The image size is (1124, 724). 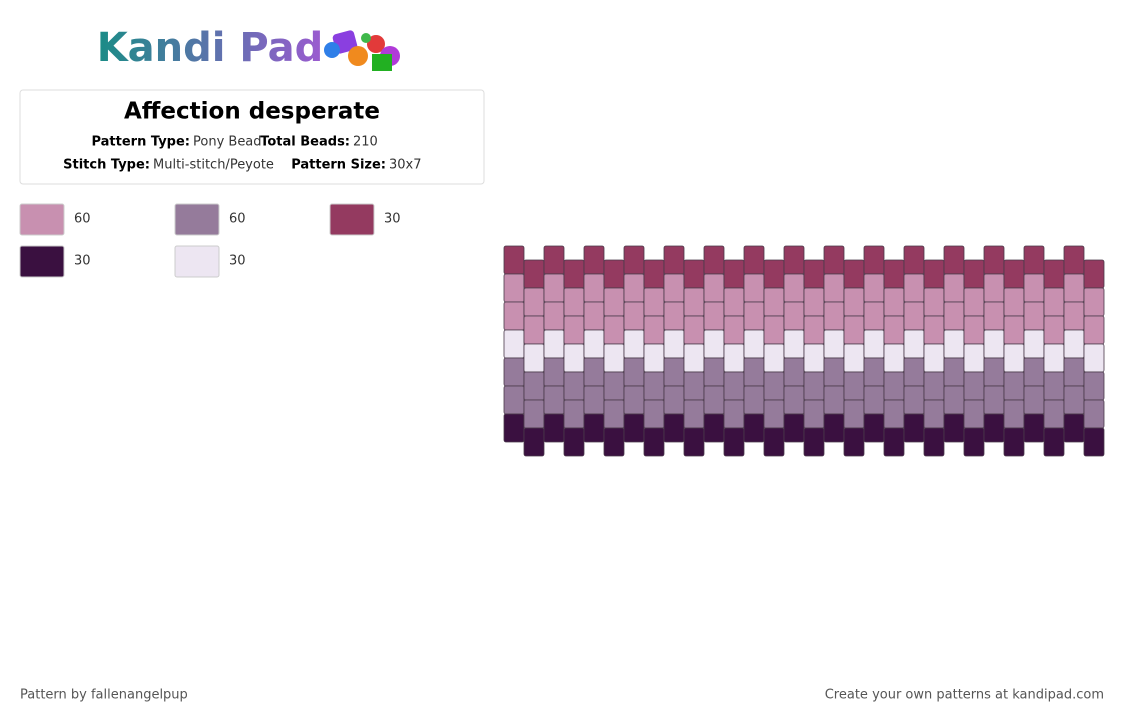 What do you see at coordinates (106, 165) in the screenshot?
I see `info-label: Stitch Type:` at bounding box center [106, 165].